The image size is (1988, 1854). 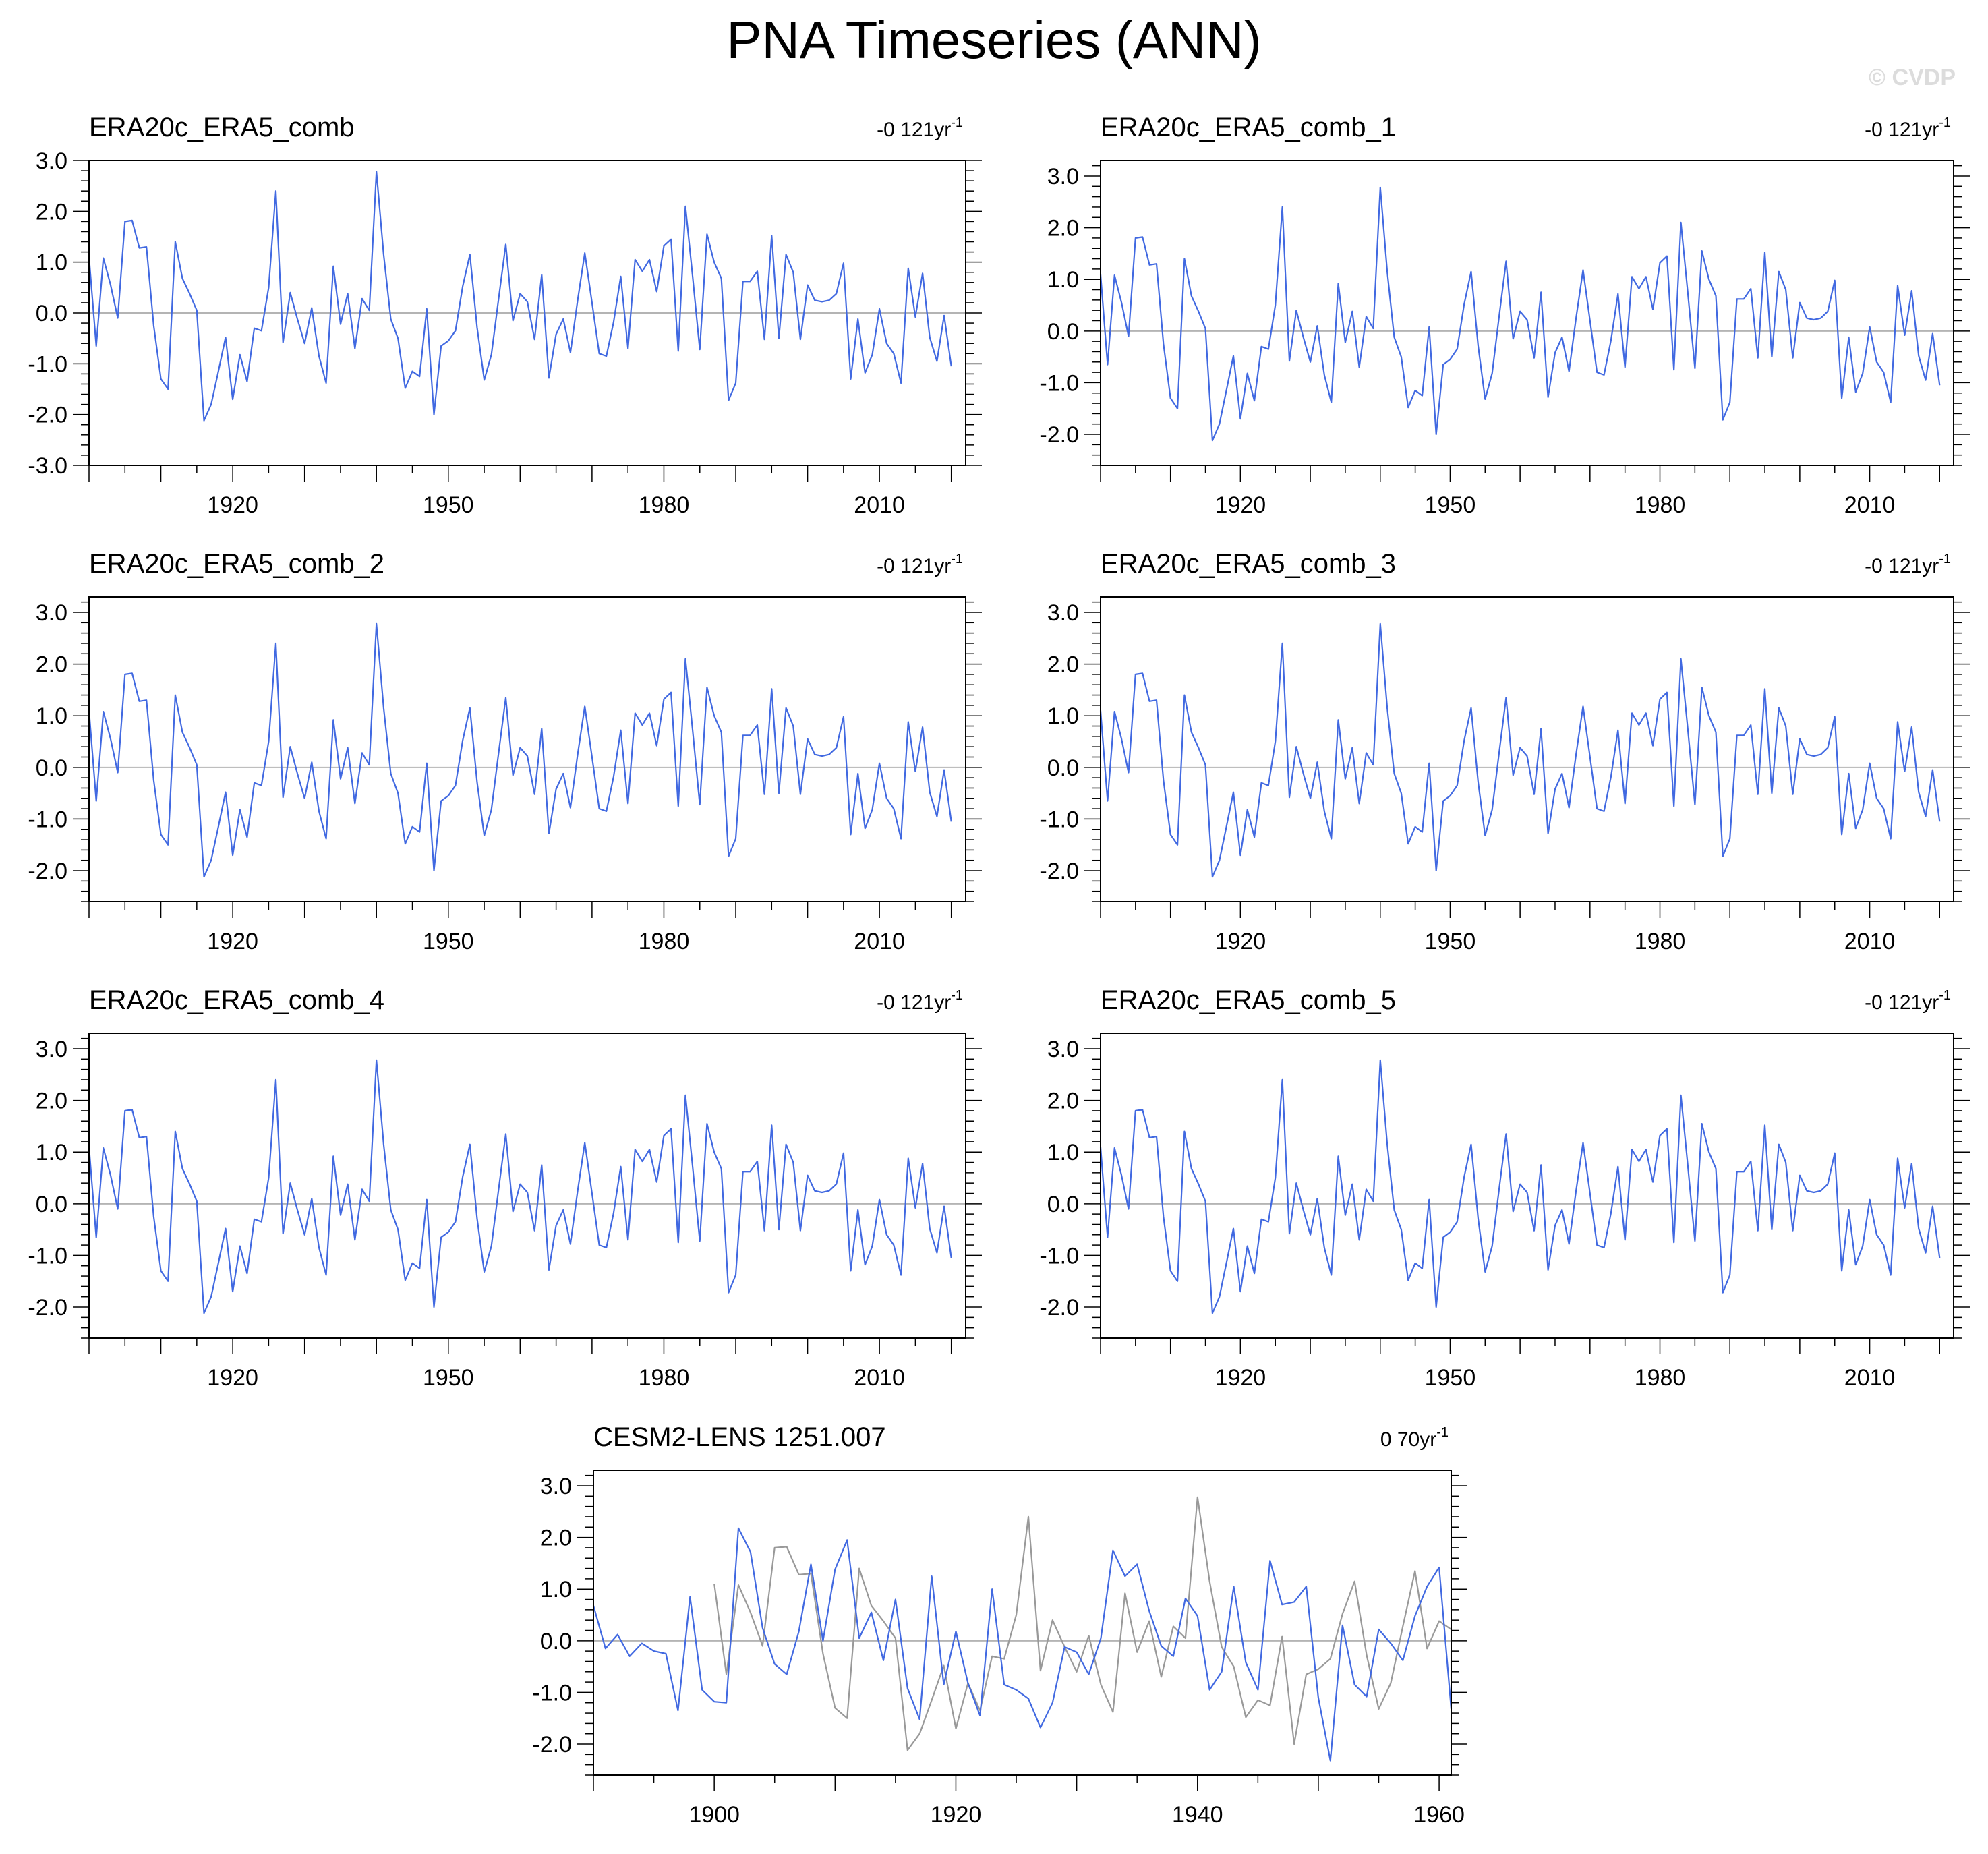 I want to click on trend-value: 0 70yr, so click(x=1408, y=1439).